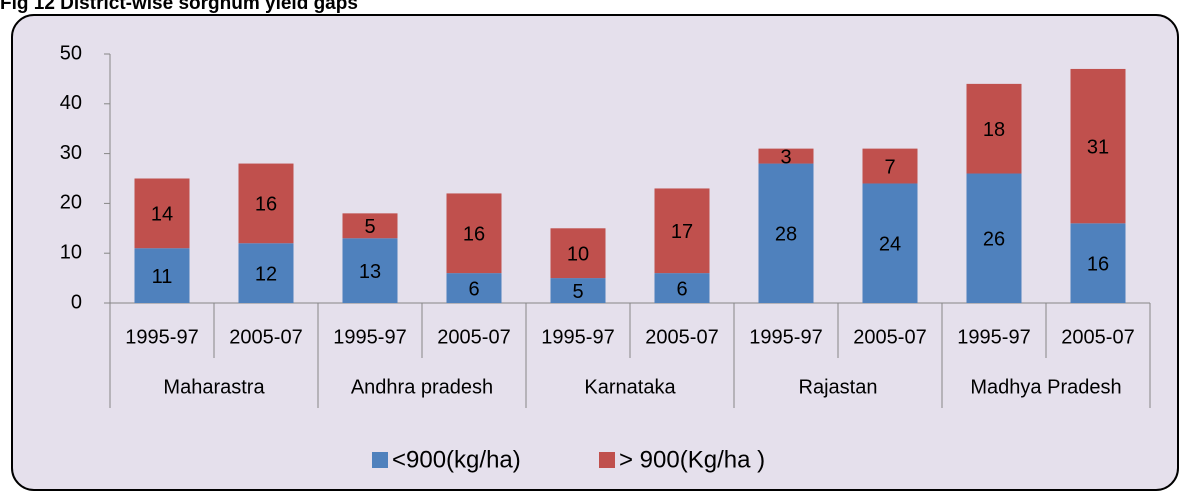 The image size is (1184, 497). I want to click on group-label: Andhra pradesh, so click(422, 387).